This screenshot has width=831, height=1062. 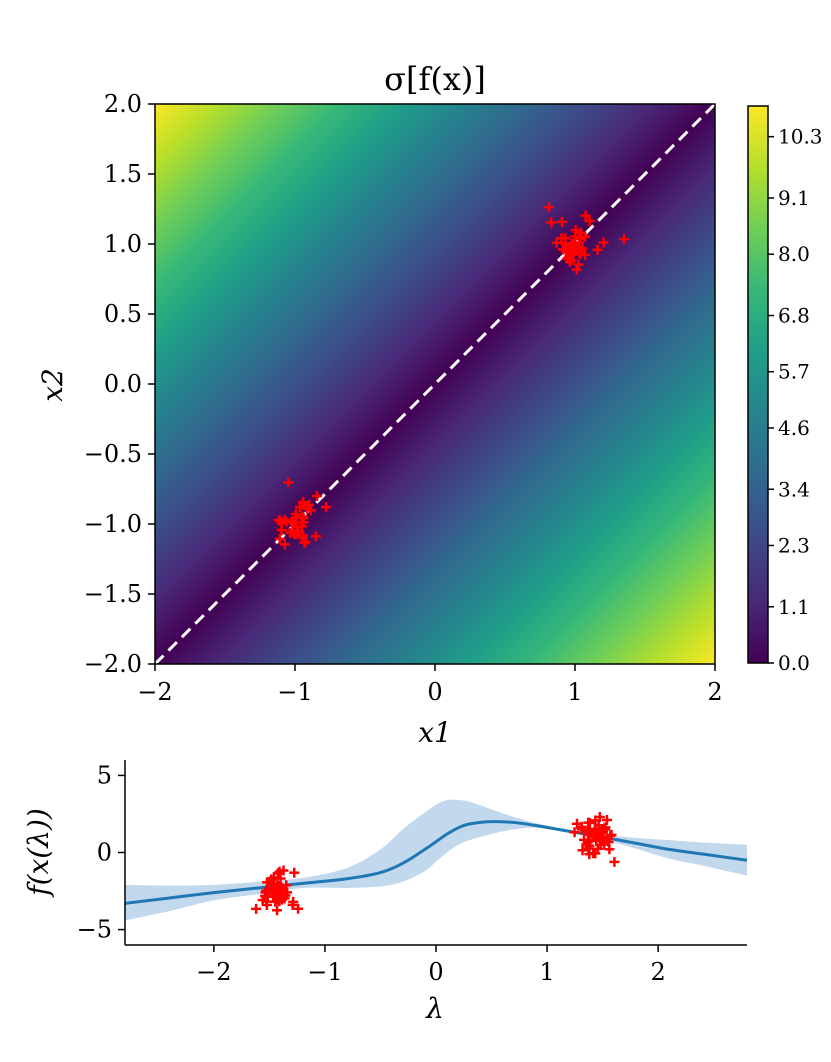 I want to click on colorbar-tick-label: 8.0, so click(x=794, y=254).